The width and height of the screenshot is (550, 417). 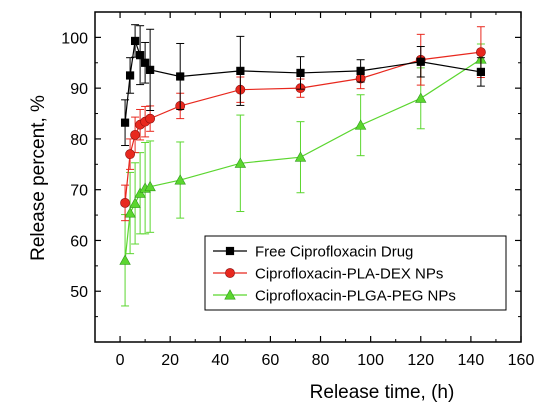 I want to click on y-tick-label: 100, so click(x=74, y=38).